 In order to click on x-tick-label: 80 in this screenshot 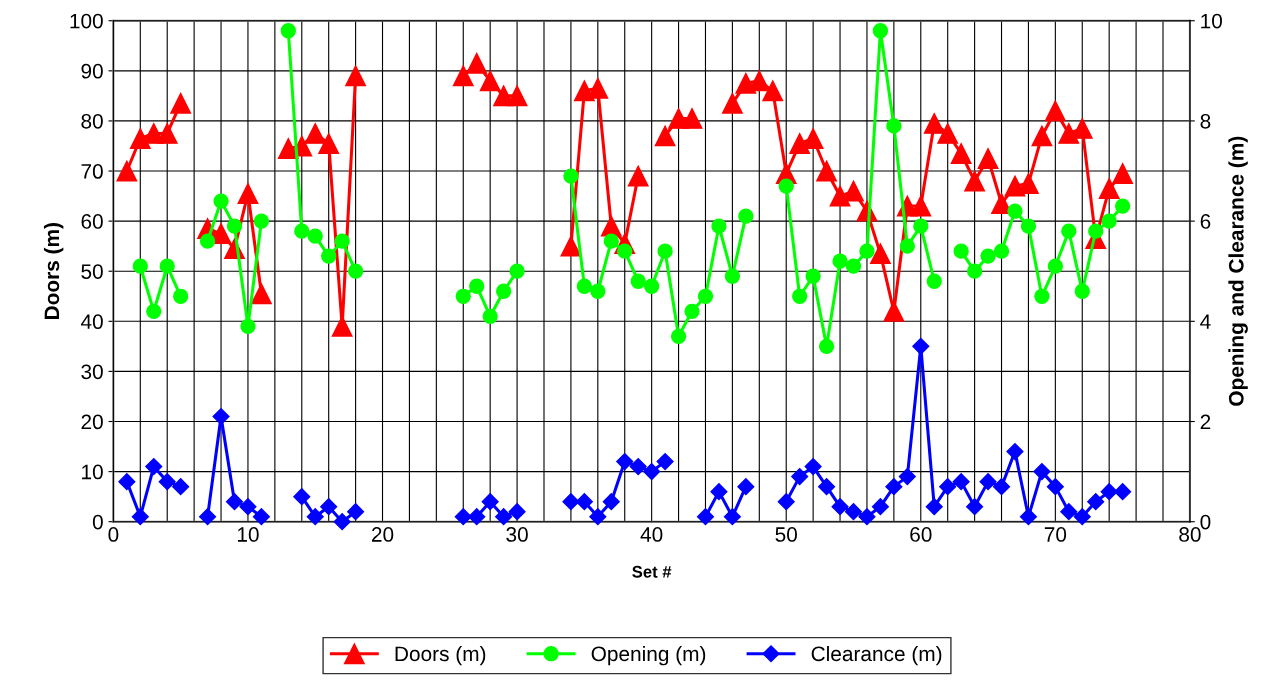, I will do `click(1190, 534)`.